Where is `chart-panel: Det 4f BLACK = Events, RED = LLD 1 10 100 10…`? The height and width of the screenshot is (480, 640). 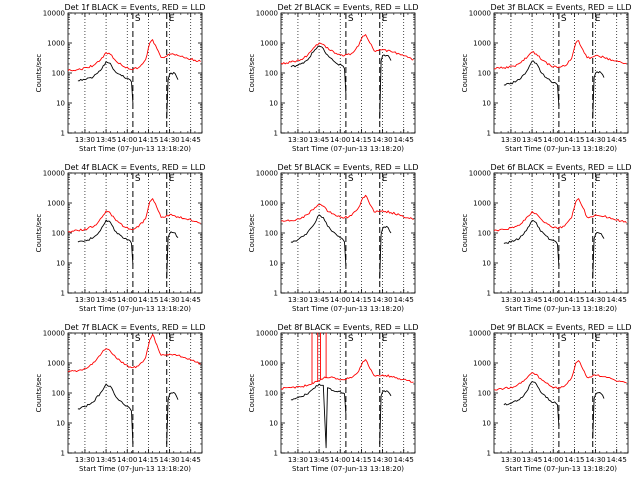
chart-panel: Det 4f BLACK = Events, RED = LLD 1 10 100 10… is located at coordinates (120, 238).